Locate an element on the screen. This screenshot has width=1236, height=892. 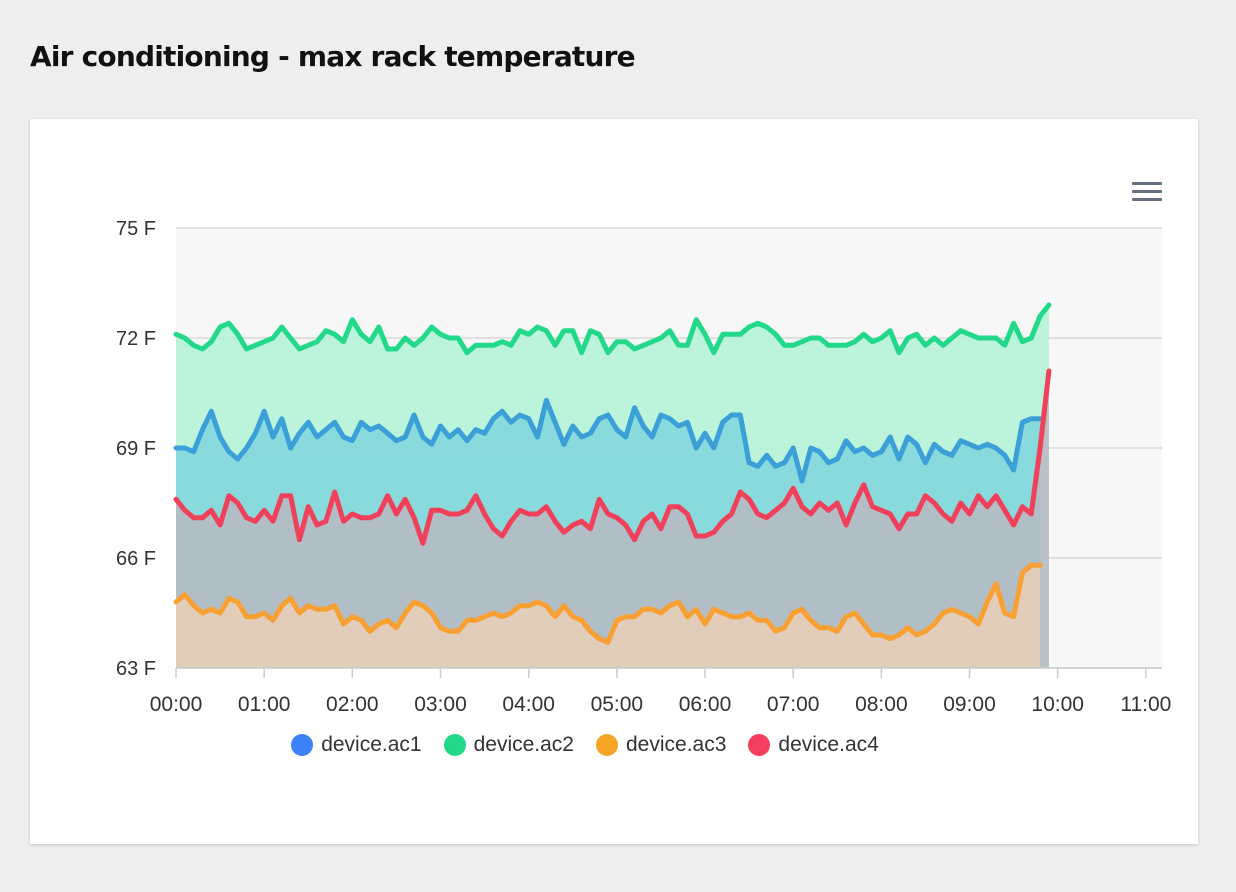
series-line-device-ac2 is located at coordinates (612, 329).